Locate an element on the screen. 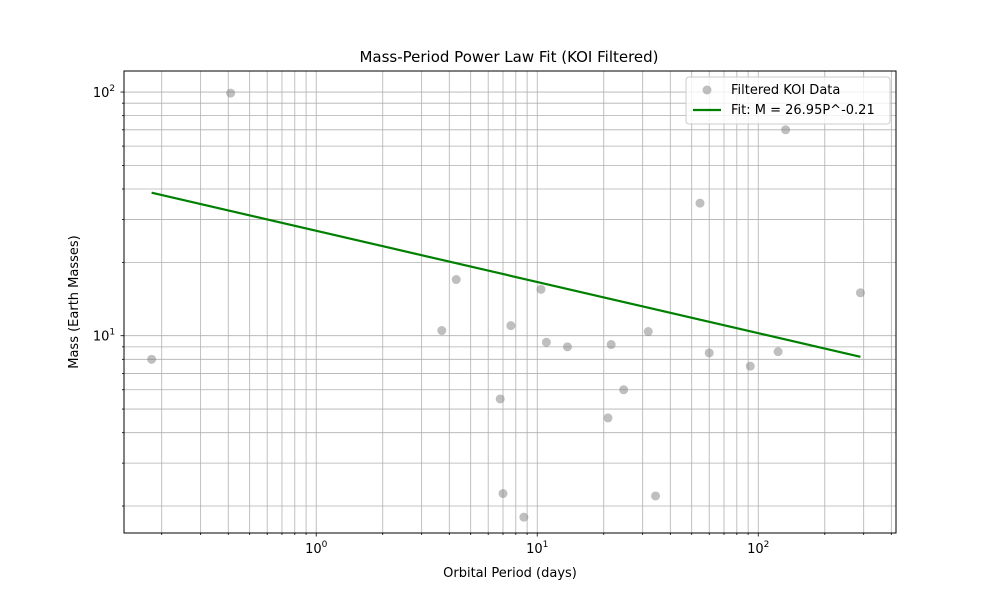  x-tick-label: 100 is located at coordinates (316, 548).